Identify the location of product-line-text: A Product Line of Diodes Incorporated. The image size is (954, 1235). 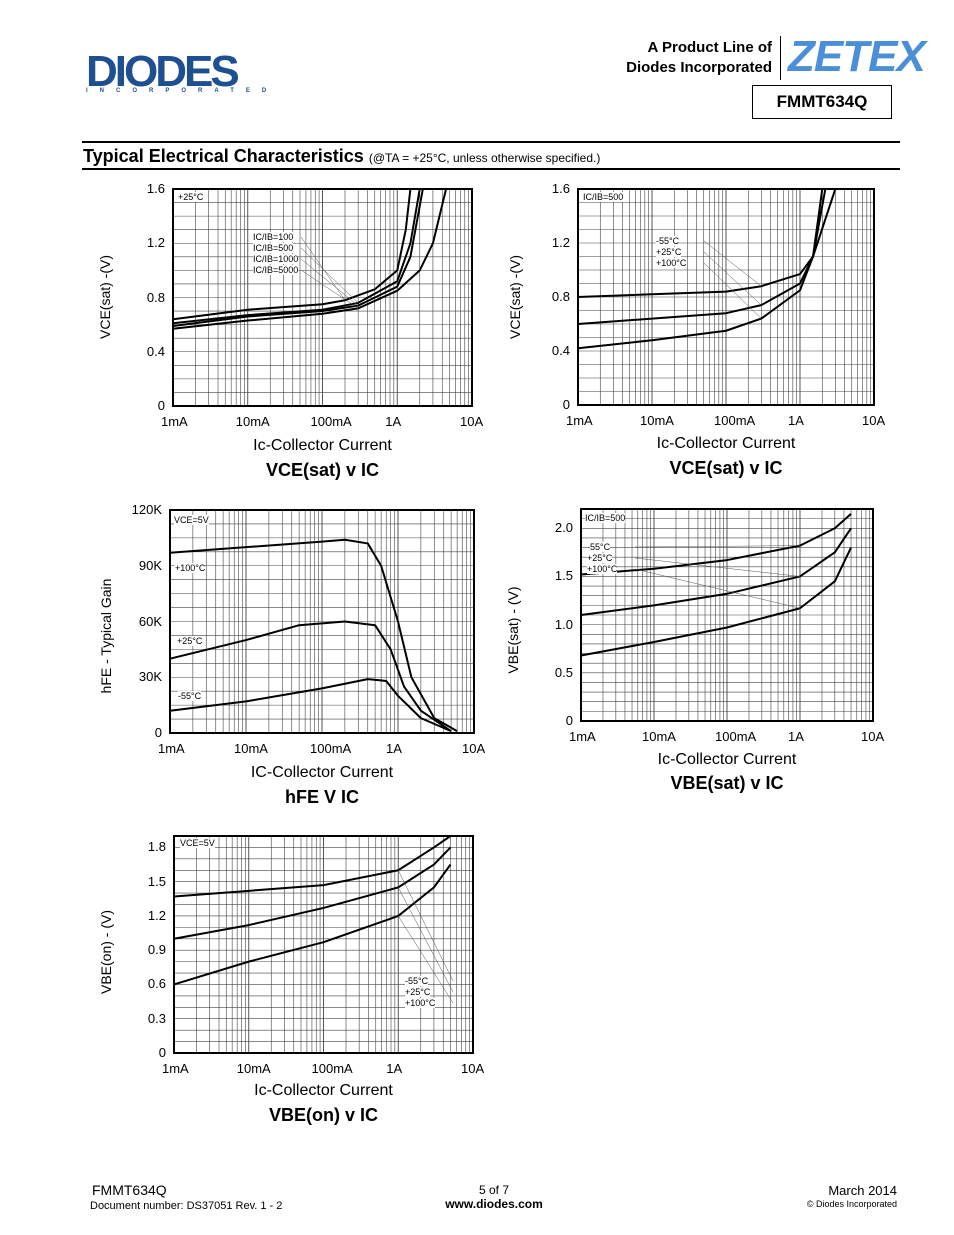
(699, 58).